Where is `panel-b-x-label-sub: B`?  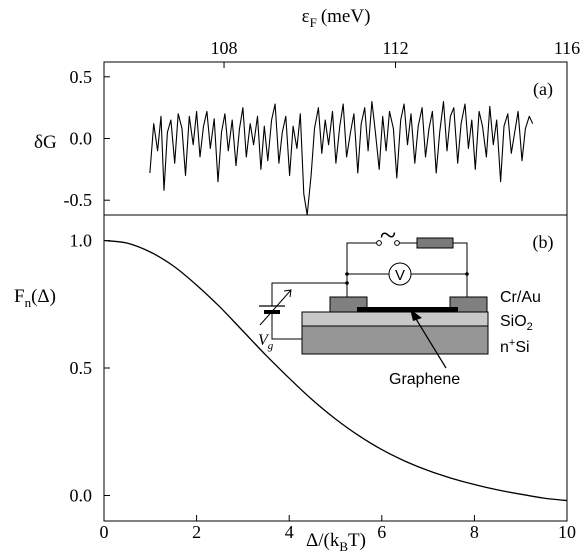 panel-b-x-label-sub: B is located at coordinates (343, 546).